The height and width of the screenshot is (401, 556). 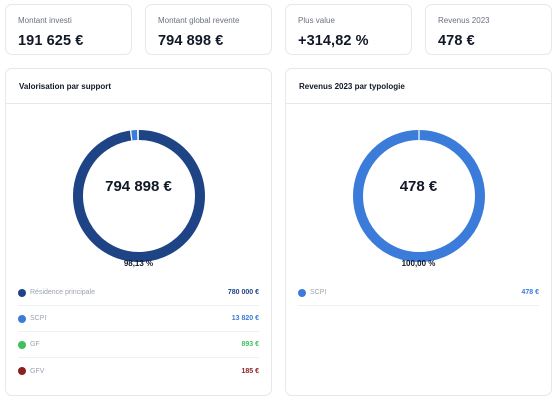 I want to click on legend-value: 13 820 €, so click(x=245, y=318).